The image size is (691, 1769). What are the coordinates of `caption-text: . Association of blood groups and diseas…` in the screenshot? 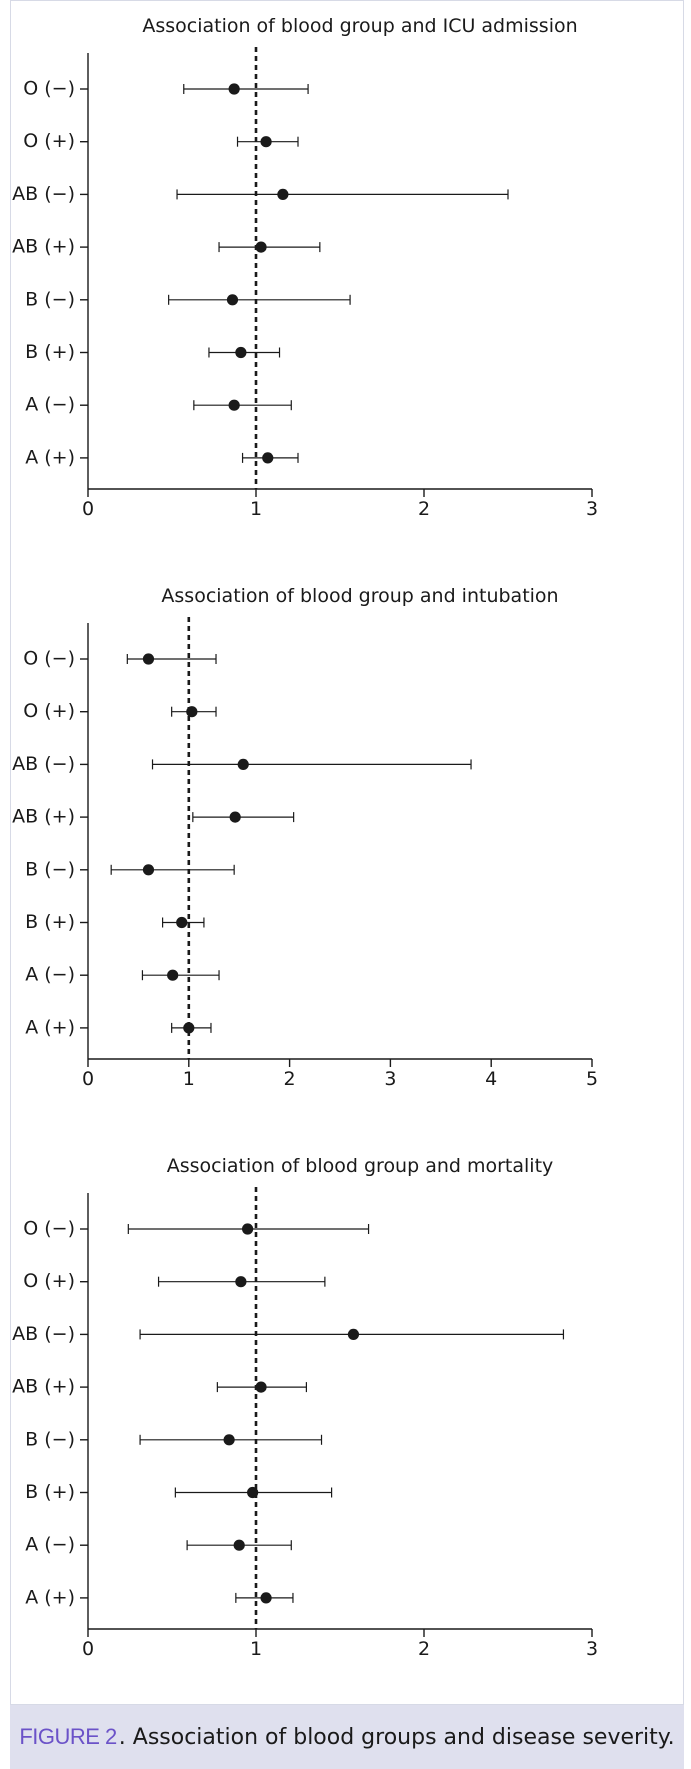 It's located at (396, 1737).